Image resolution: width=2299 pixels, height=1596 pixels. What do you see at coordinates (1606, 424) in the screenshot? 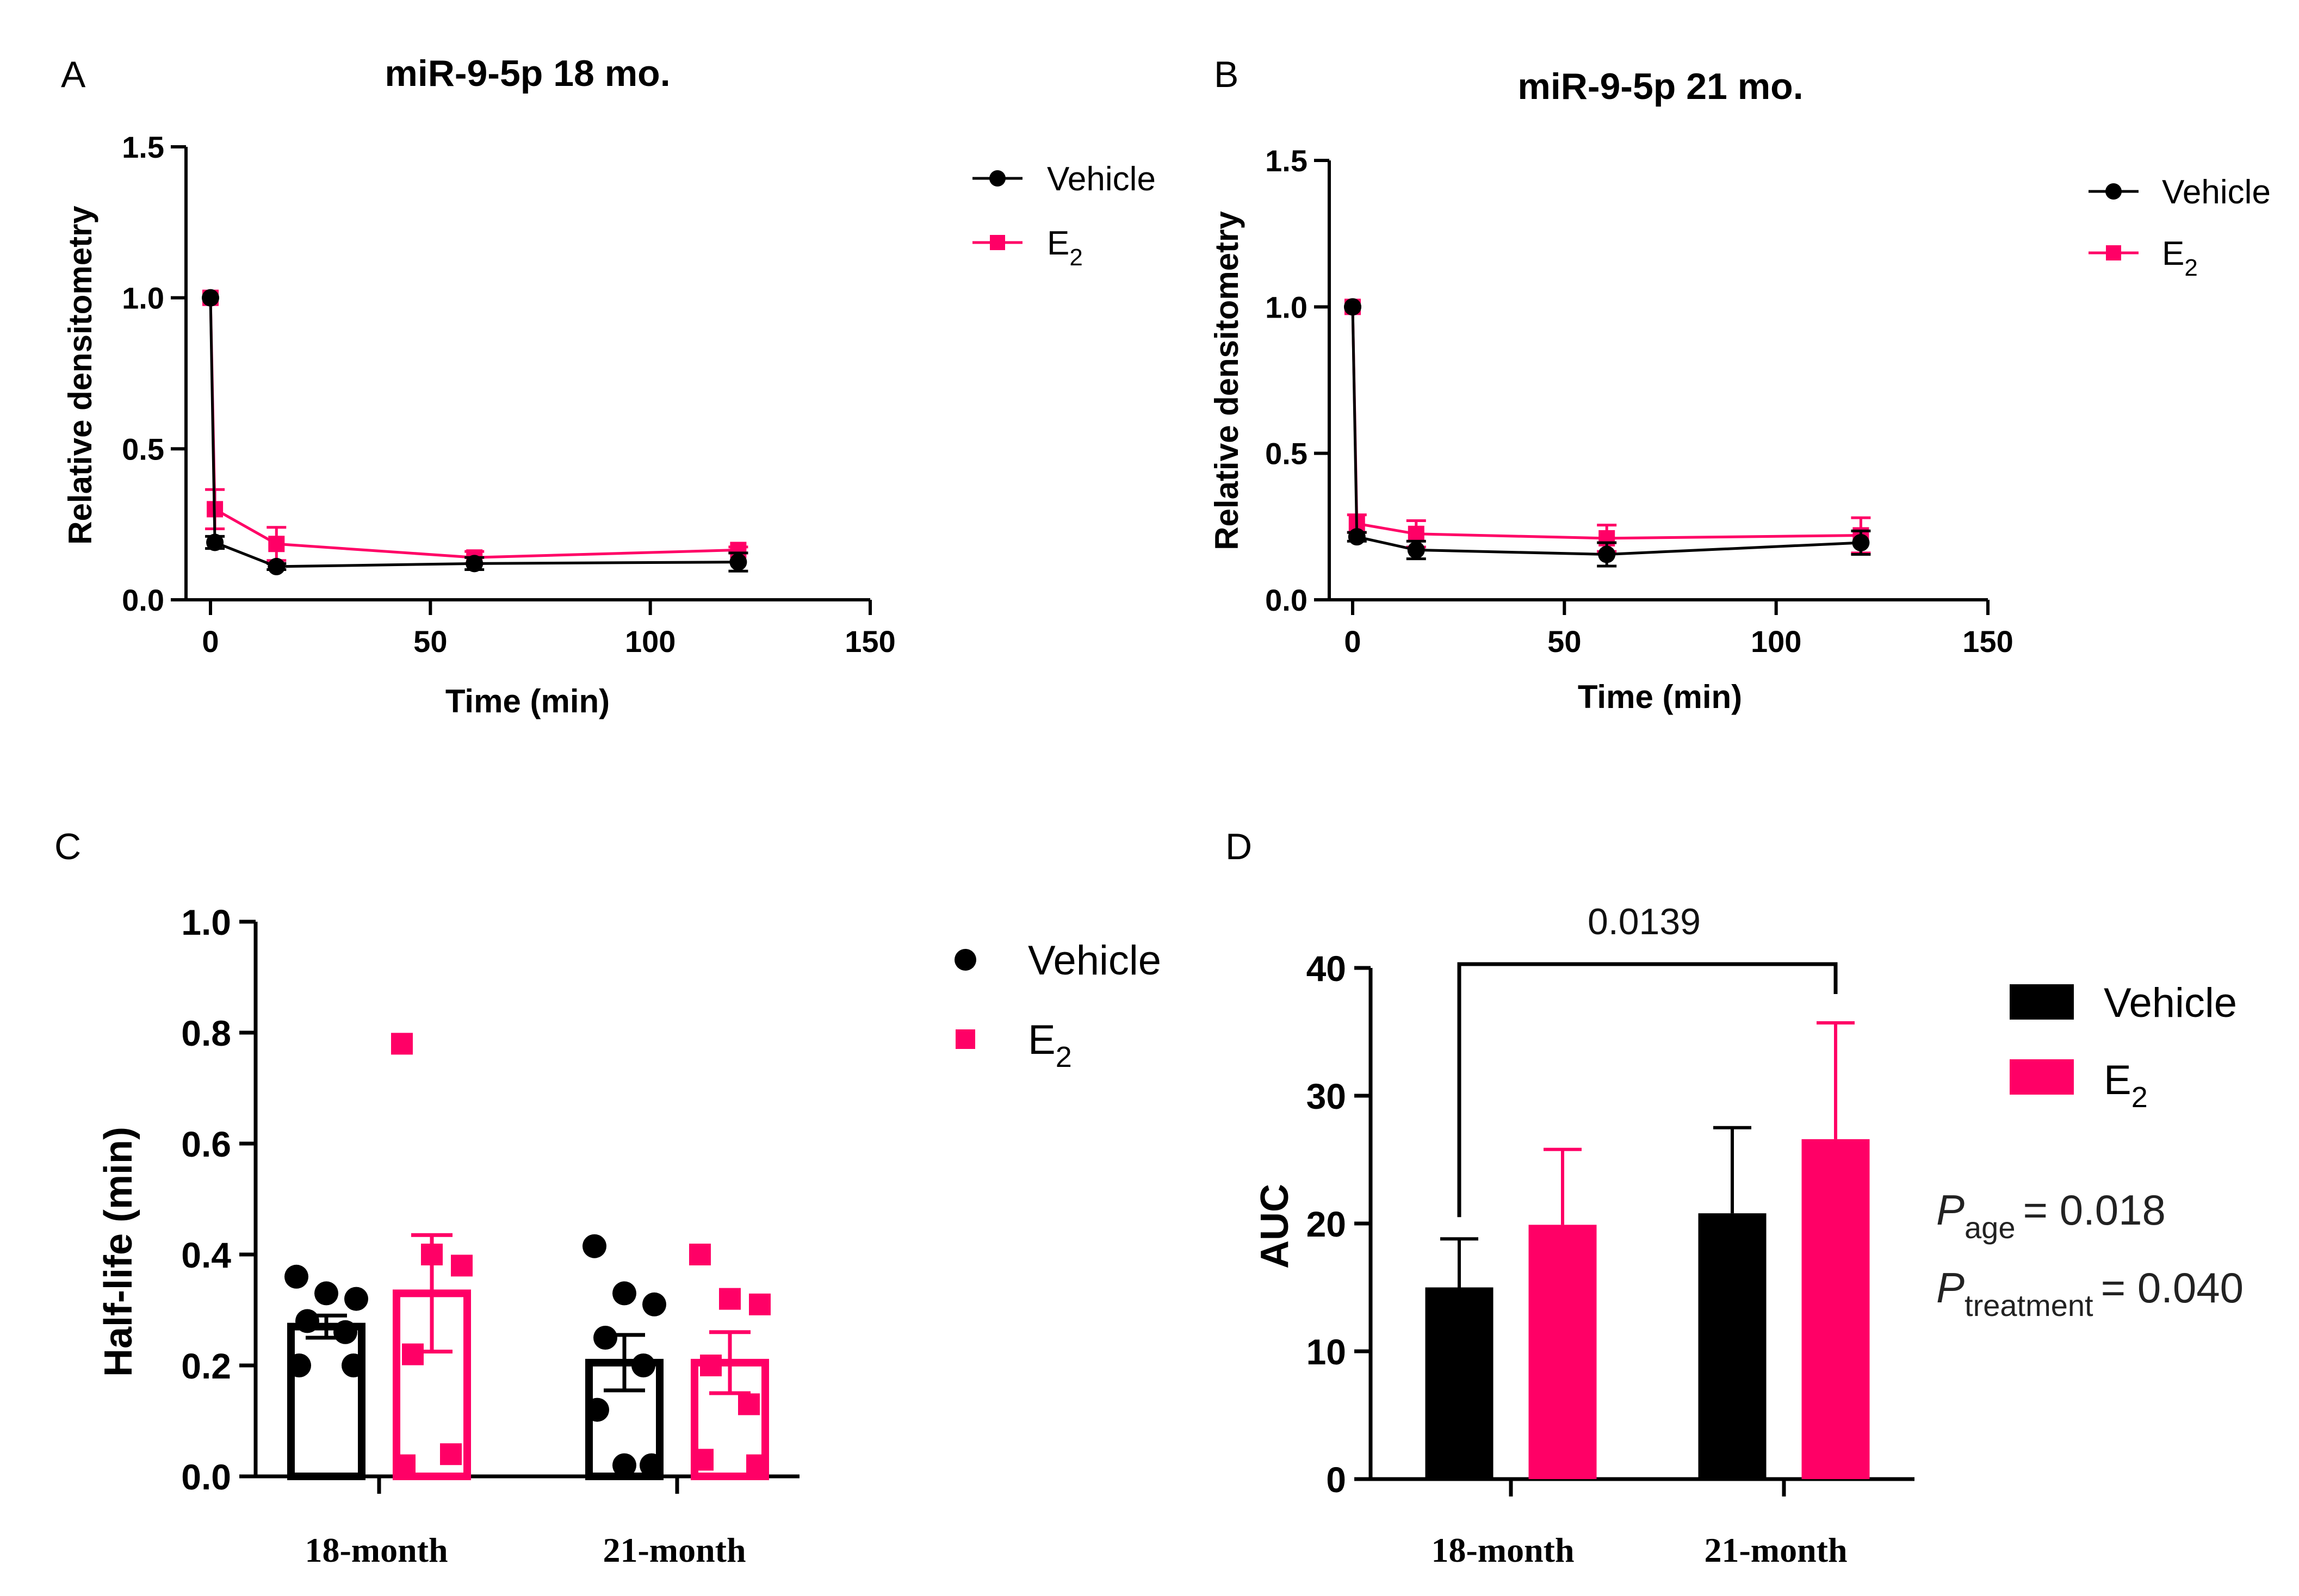
I see `series-line-e2` at bounding box center [1606, 424].